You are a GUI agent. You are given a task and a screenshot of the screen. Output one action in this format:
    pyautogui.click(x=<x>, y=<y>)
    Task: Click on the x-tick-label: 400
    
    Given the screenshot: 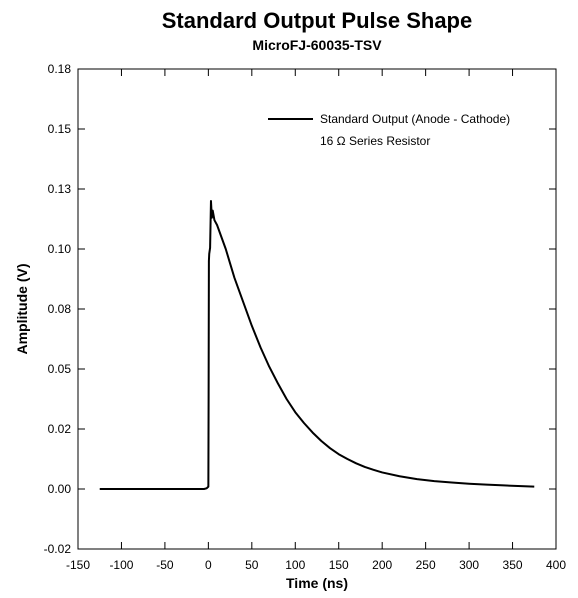 What is the action you would take?
    pyautogui.click(x=556, y=565)
    